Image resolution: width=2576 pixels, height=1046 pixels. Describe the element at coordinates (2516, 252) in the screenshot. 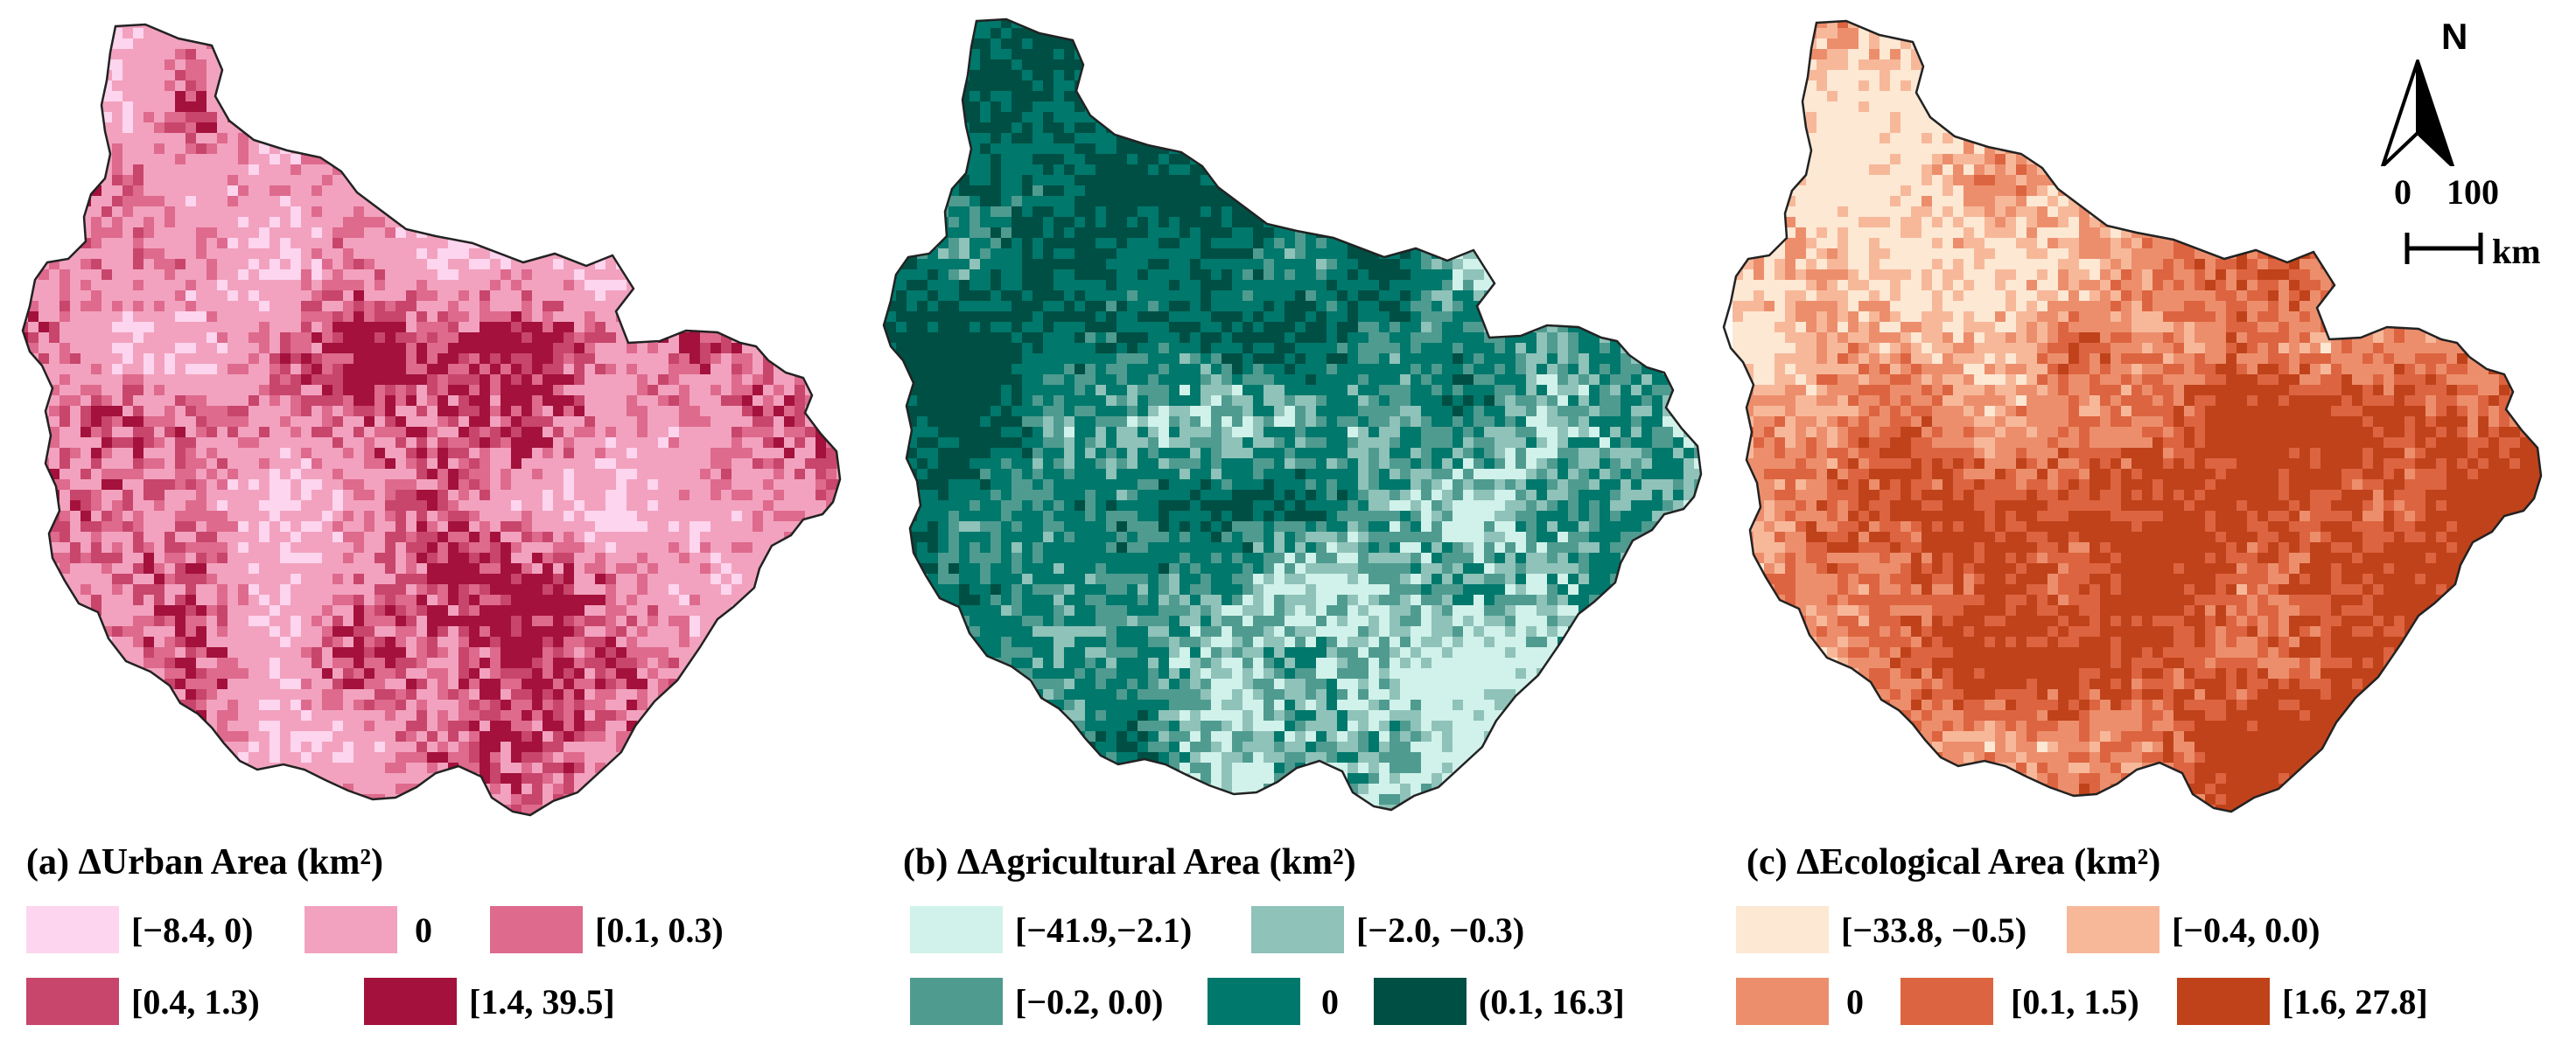

I see `scale-unit: km` at that location.